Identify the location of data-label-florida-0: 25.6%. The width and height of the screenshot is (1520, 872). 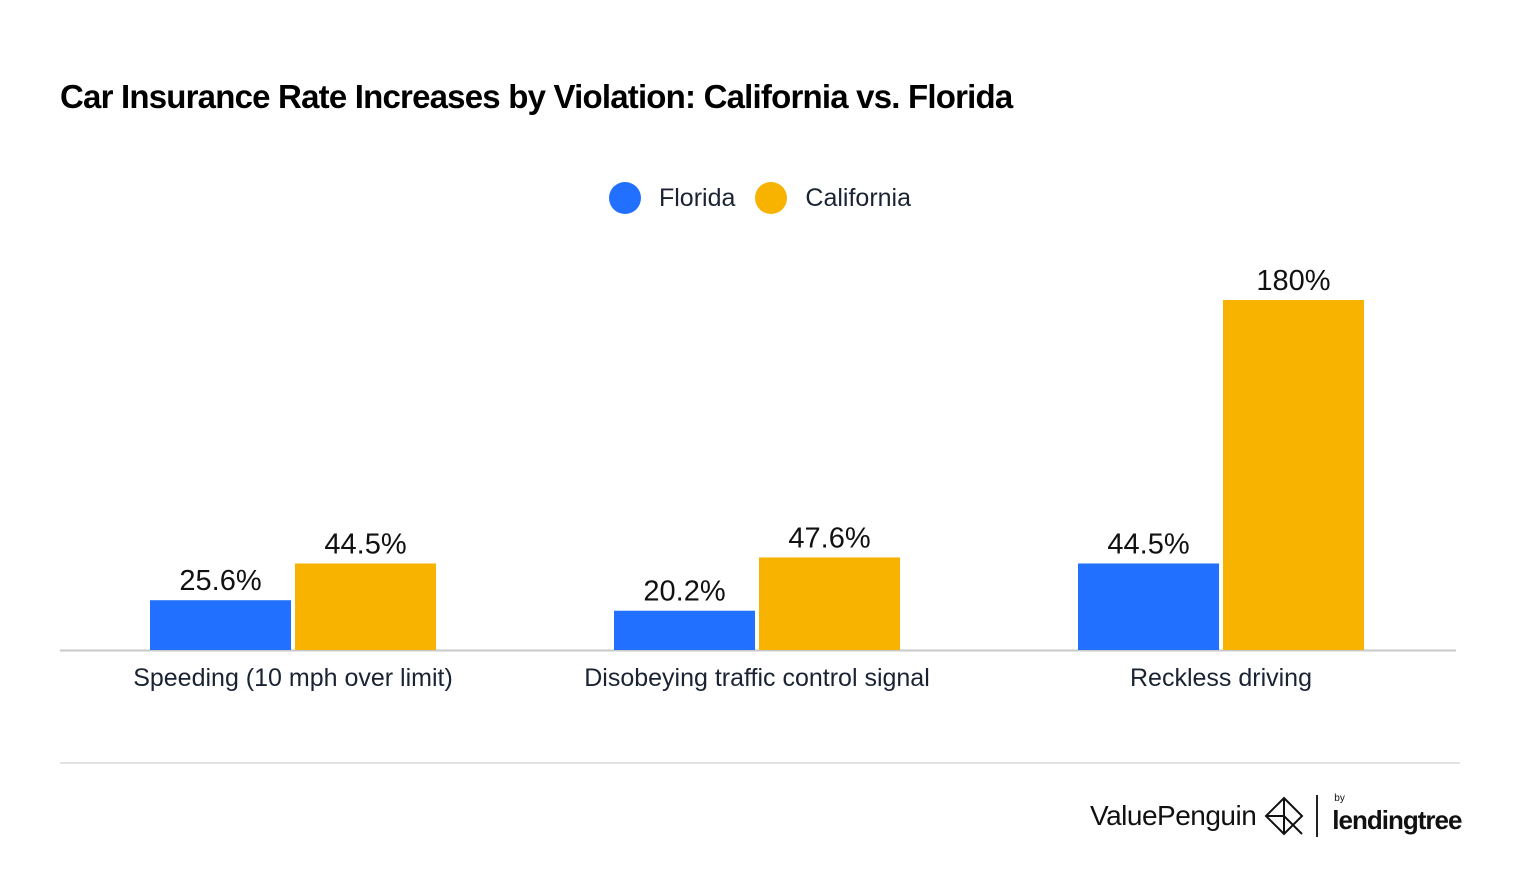
(220, 581).